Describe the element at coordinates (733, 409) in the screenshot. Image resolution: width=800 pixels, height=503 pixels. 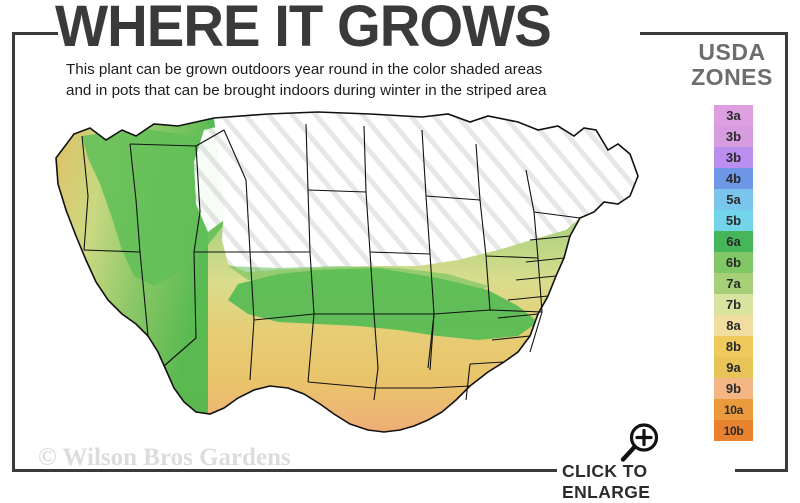
I see `legend-swatch-10a: 10a` at that location.